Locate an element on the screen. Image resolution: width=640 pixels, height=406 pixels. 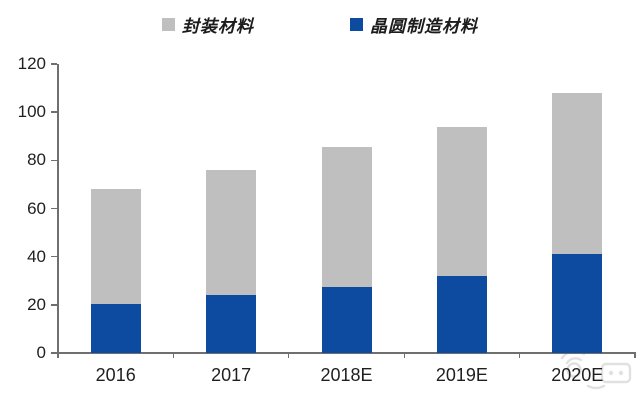
y-axis-tick-label: 20 is located at coordinates (36, 304).